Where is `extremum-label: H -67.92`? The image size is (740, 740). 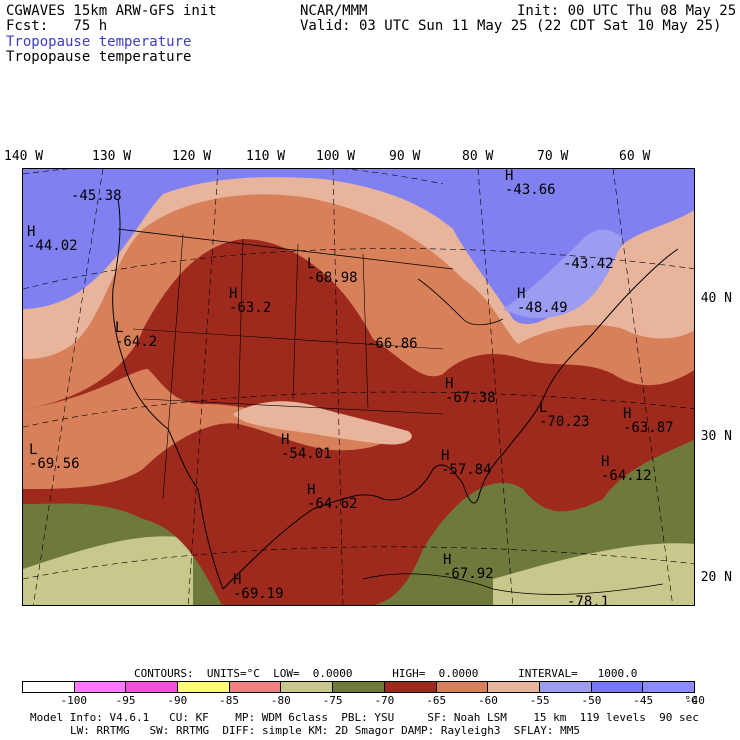
extremum-label: H -67.92 is located at coordinates (468, 567).